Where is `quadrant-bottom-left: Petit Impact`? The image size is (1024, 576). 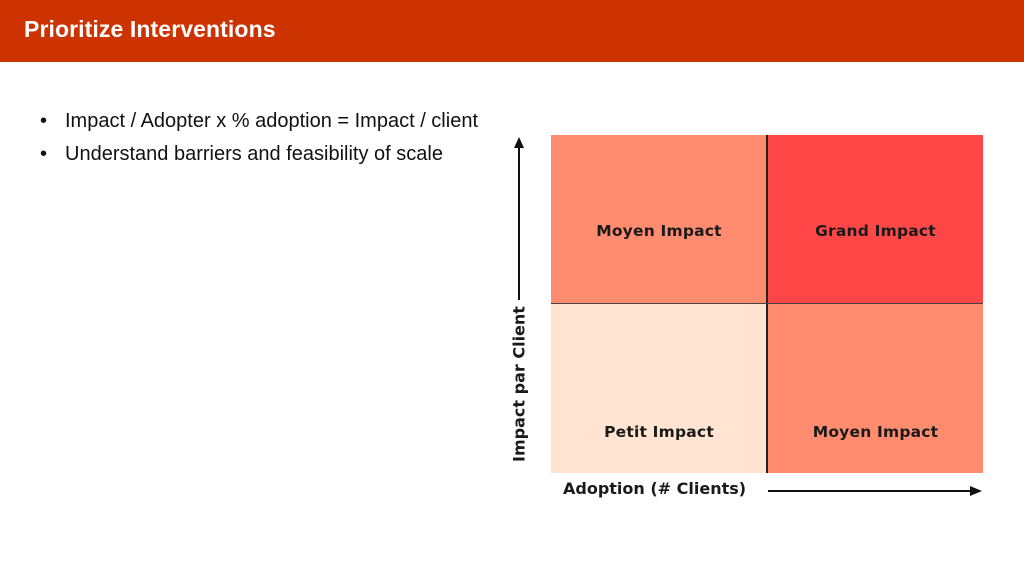 quadrant-bottom-left: Petit Impact is located at coordinates (659, 388).